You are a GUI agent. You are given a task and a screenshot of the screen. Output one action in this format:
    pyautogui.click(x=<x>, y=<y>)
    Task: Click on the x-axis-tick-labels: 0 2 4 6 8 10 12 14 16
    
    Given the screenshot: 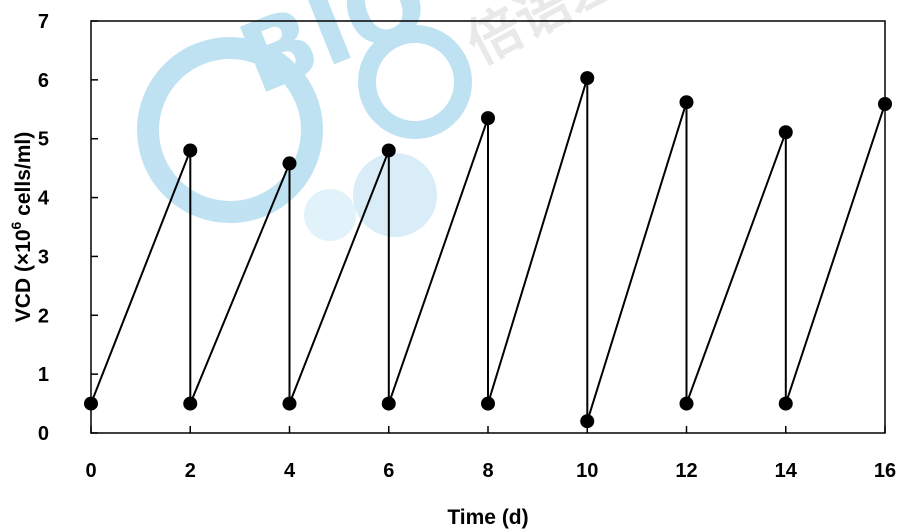 What is the action you would take?
    pyautogui.click(x=490, y=471)
    